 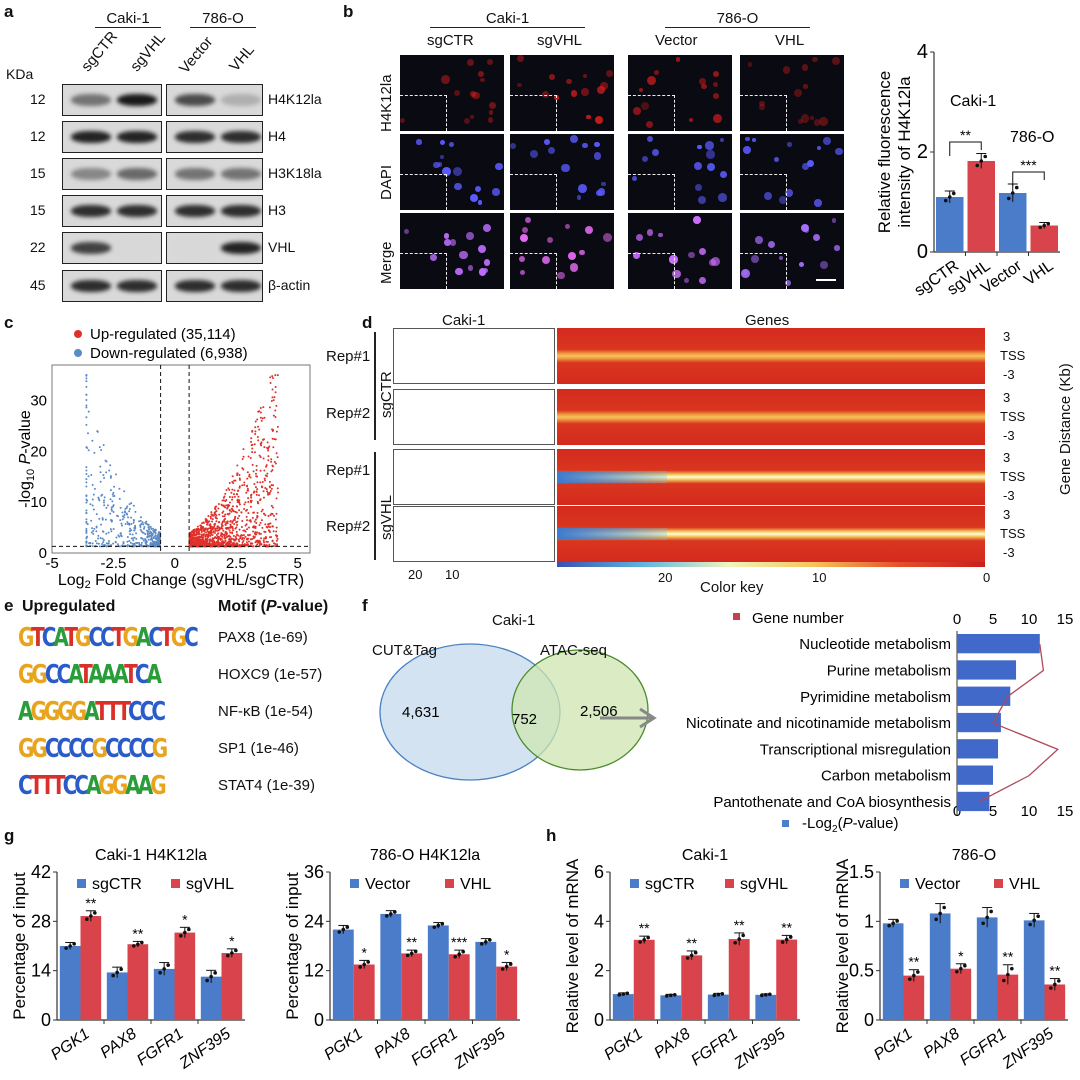 What do you see at coordinates (474, 477) in the screenshot?
I see `profile-box` at bounding box center [474, 477].